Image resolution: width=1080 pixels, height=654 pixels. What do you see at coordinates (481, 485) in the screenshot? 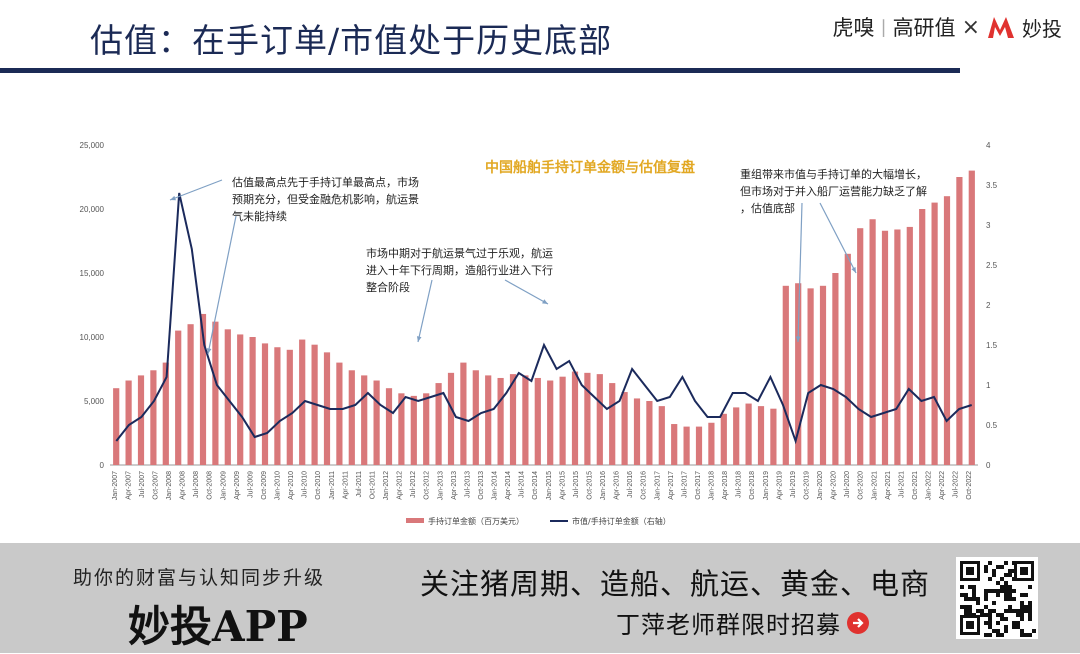
I see `x-tick-label: Oct-2013` at bounding box center [481, 485].